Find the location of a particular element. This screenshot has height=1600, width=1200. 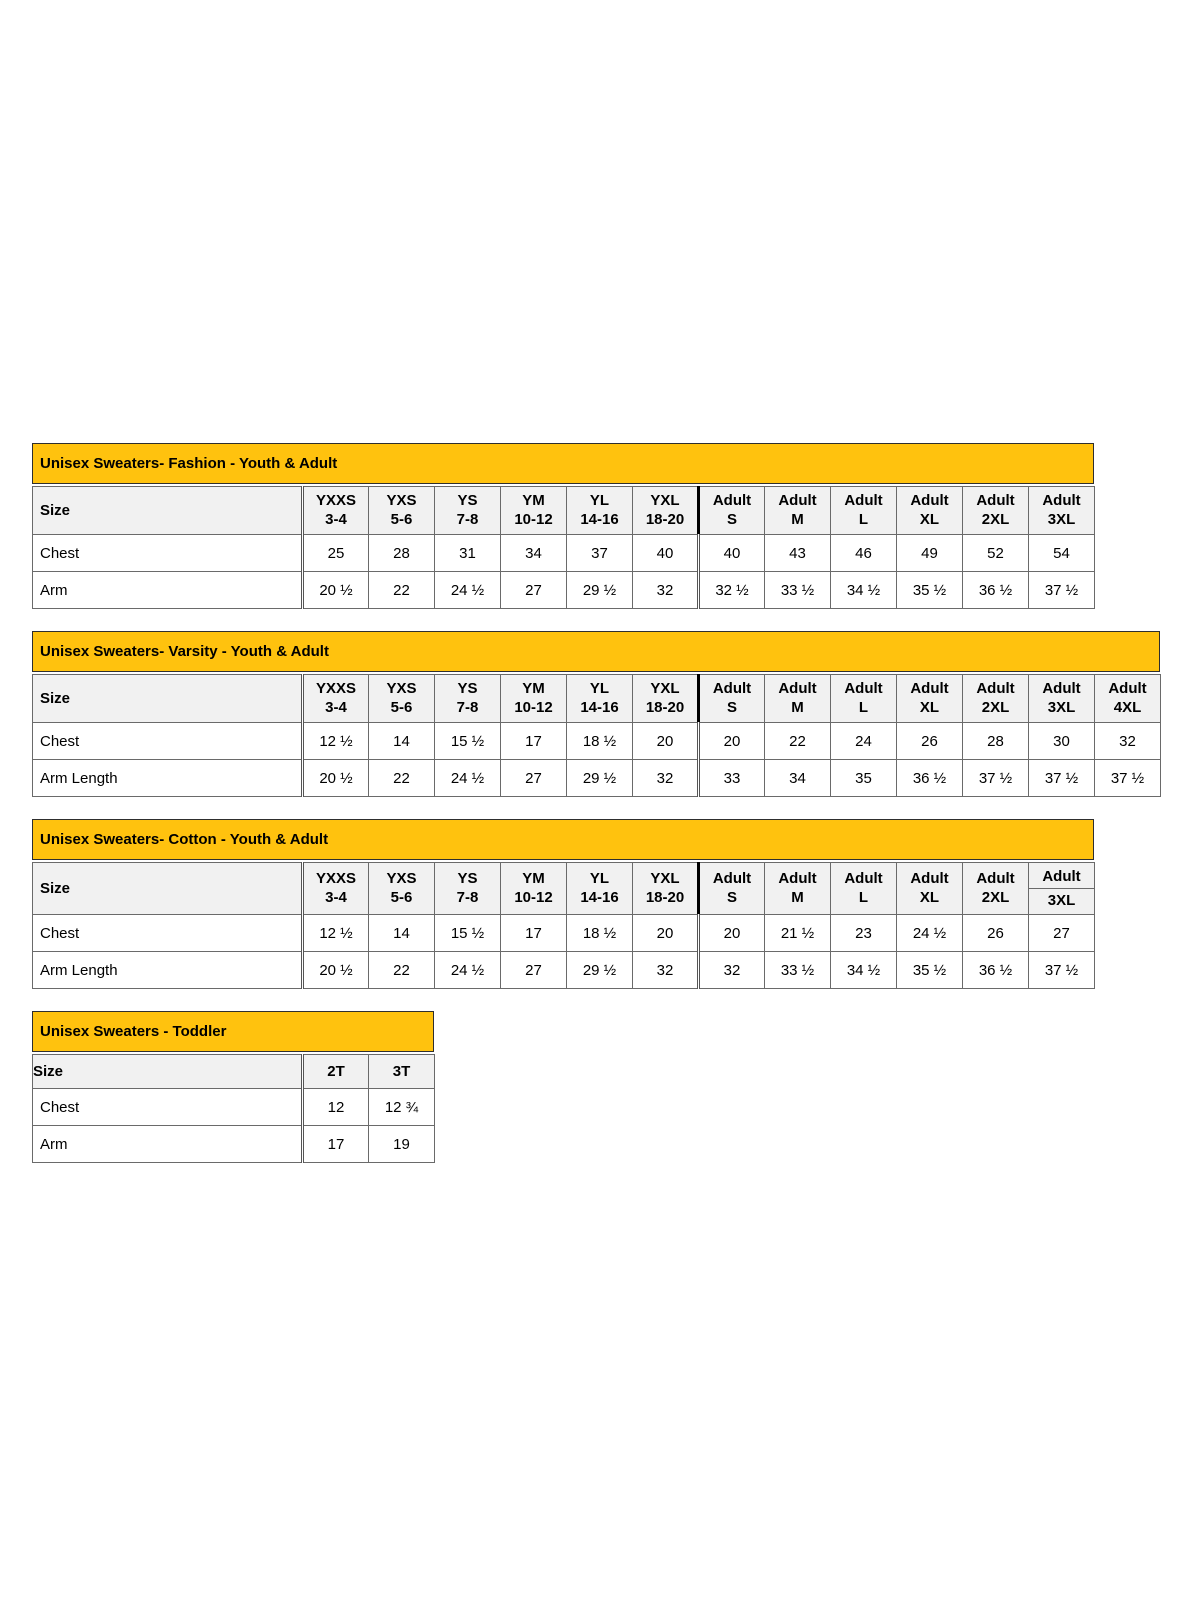

column-header-line2: 14-16 is located at coordinates (599, 897).